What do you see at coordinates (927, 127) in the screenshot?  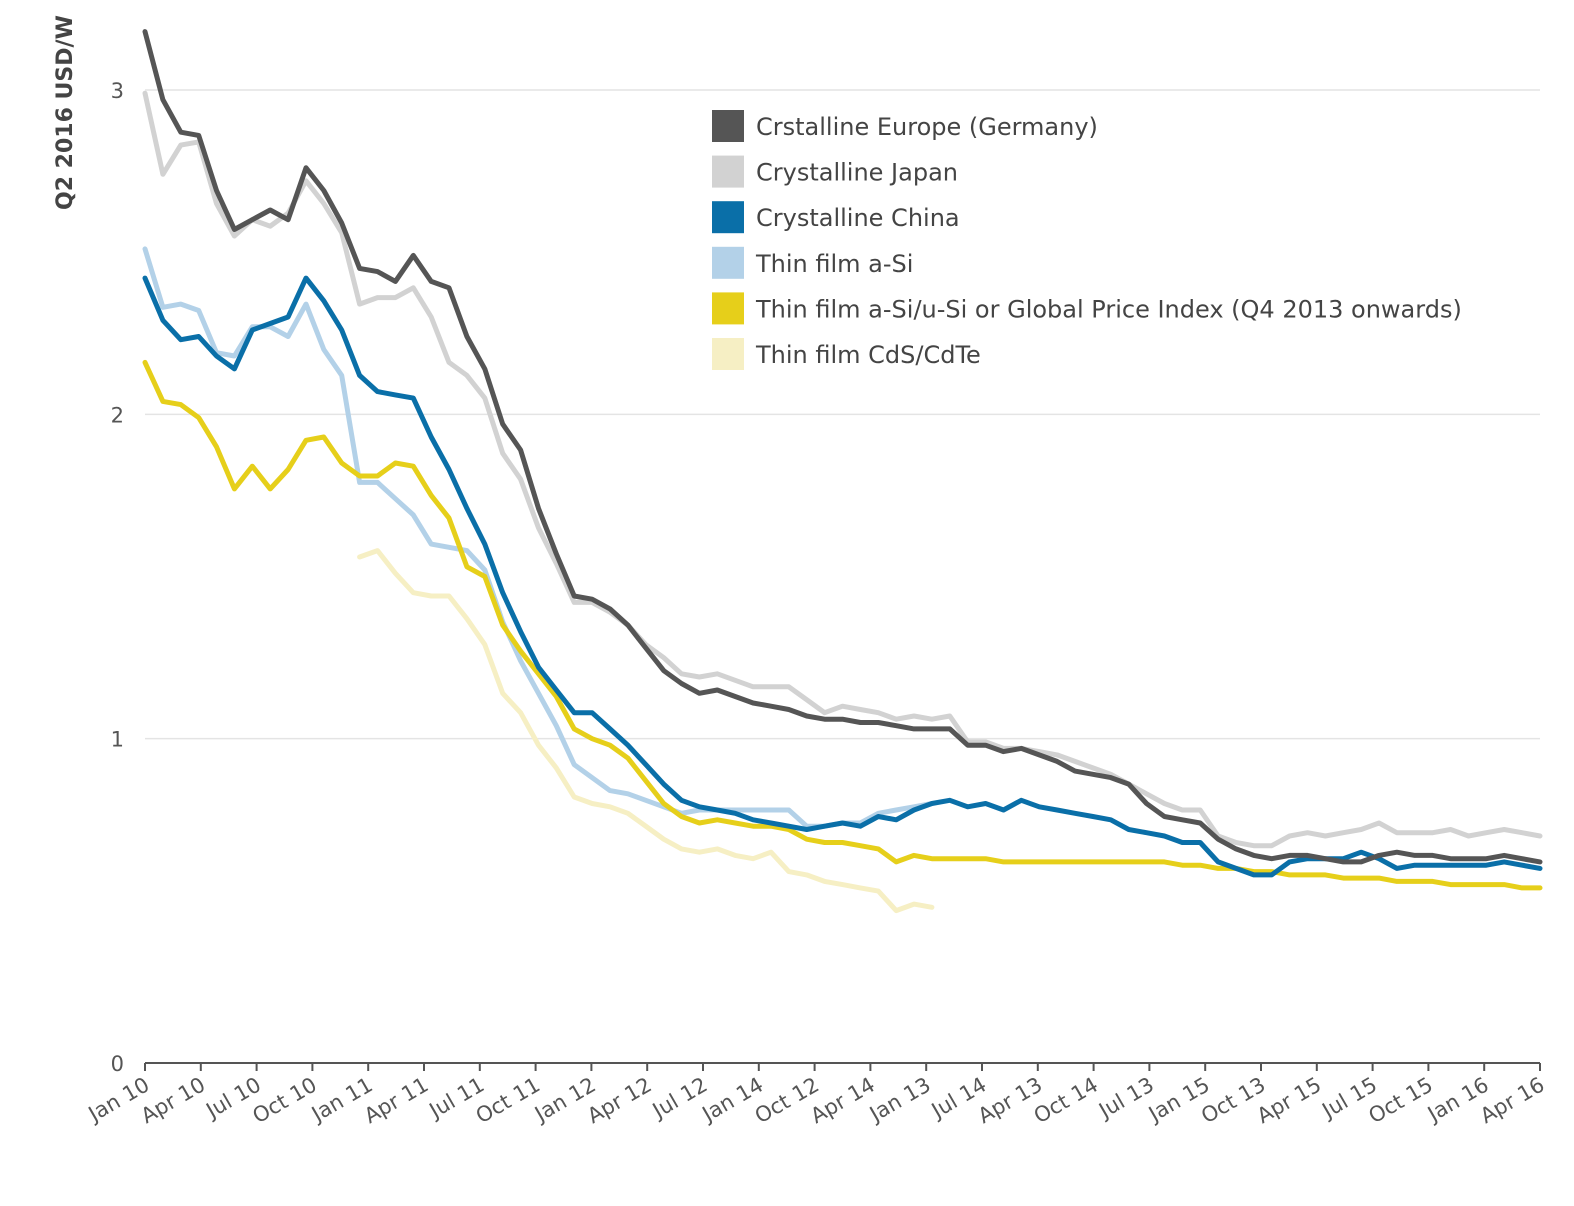 I see `legend-label-0: Crstalline Europe (Germany)` at bounding box center [927, 127].